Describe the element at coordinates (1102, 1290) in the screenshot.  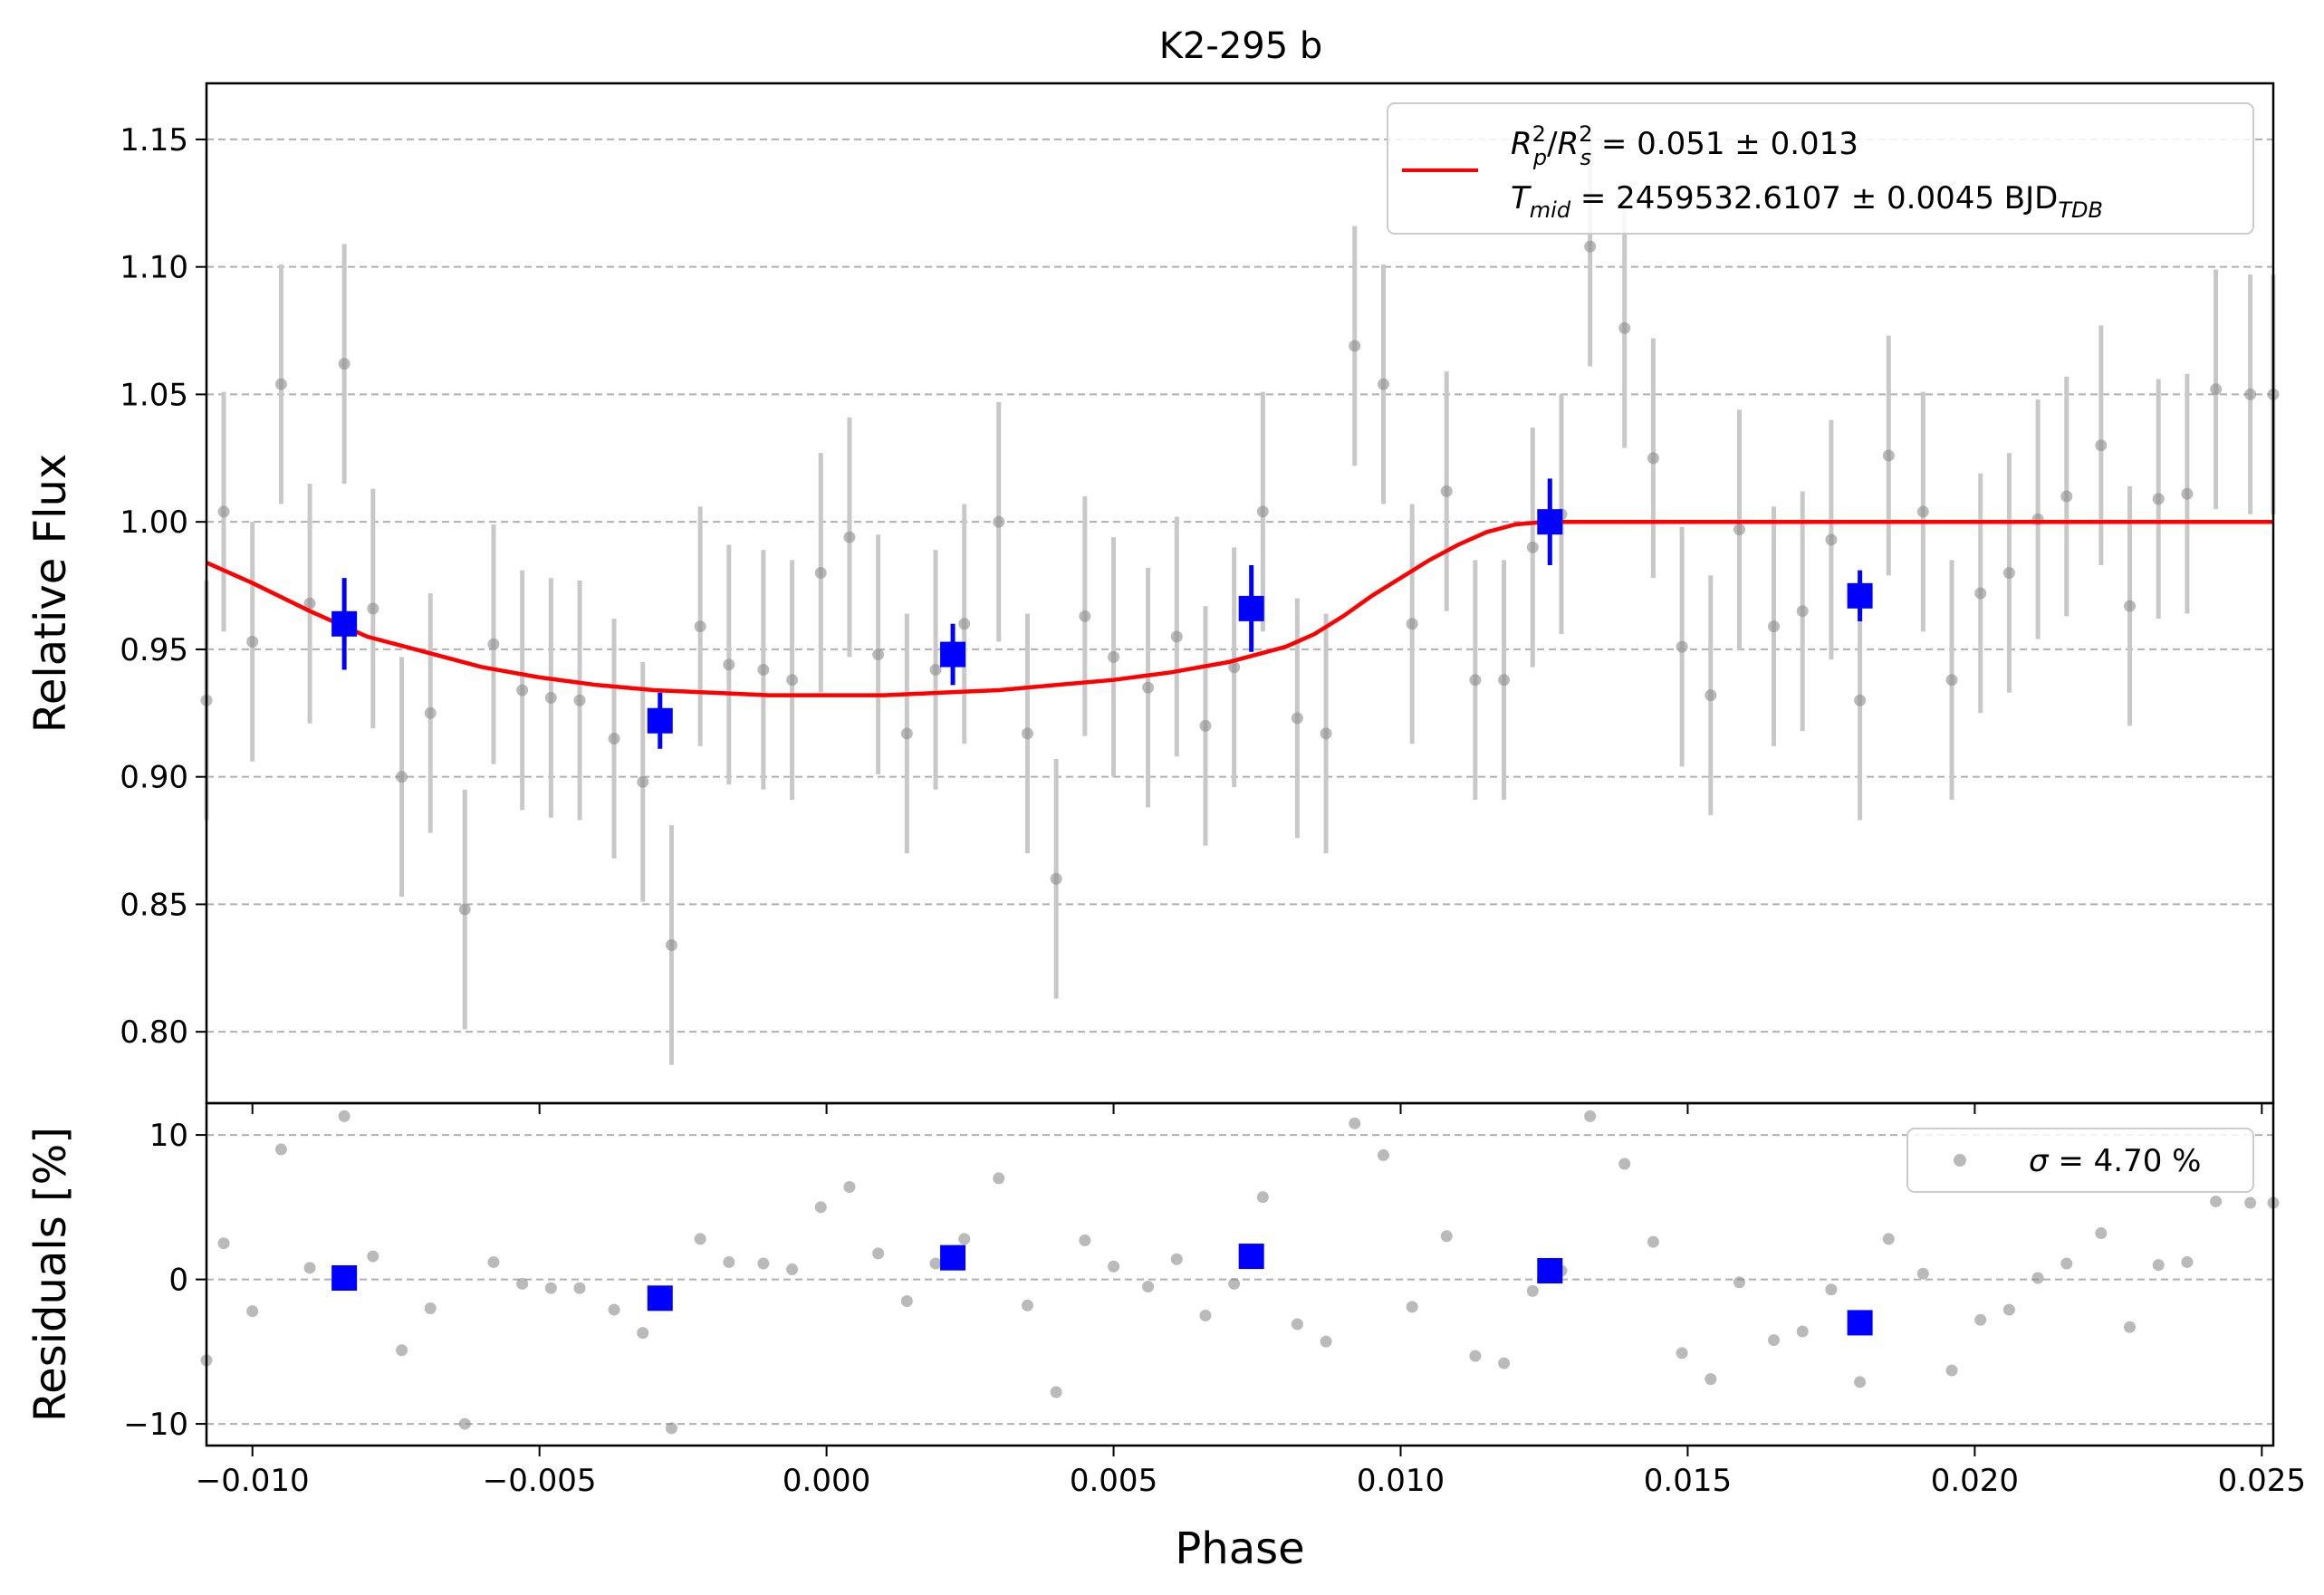
I see `residuals-binned-points` at that location.